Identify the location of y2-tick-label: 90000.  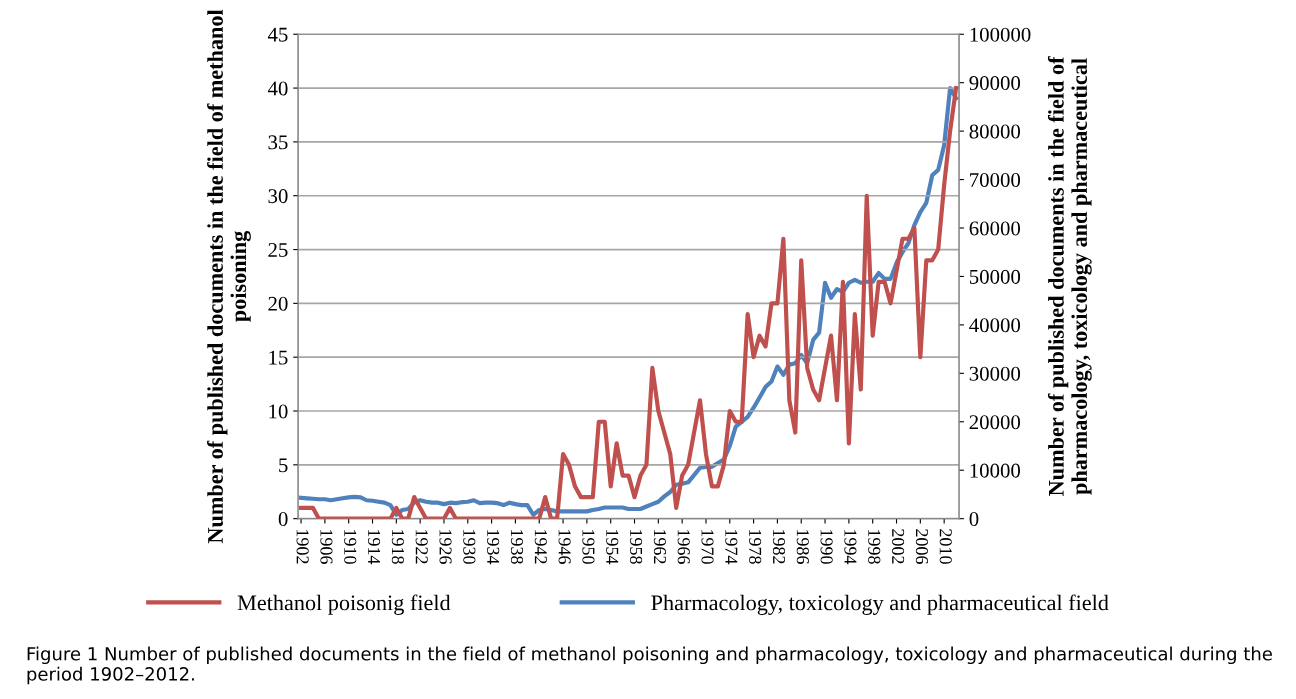
(995, 83).